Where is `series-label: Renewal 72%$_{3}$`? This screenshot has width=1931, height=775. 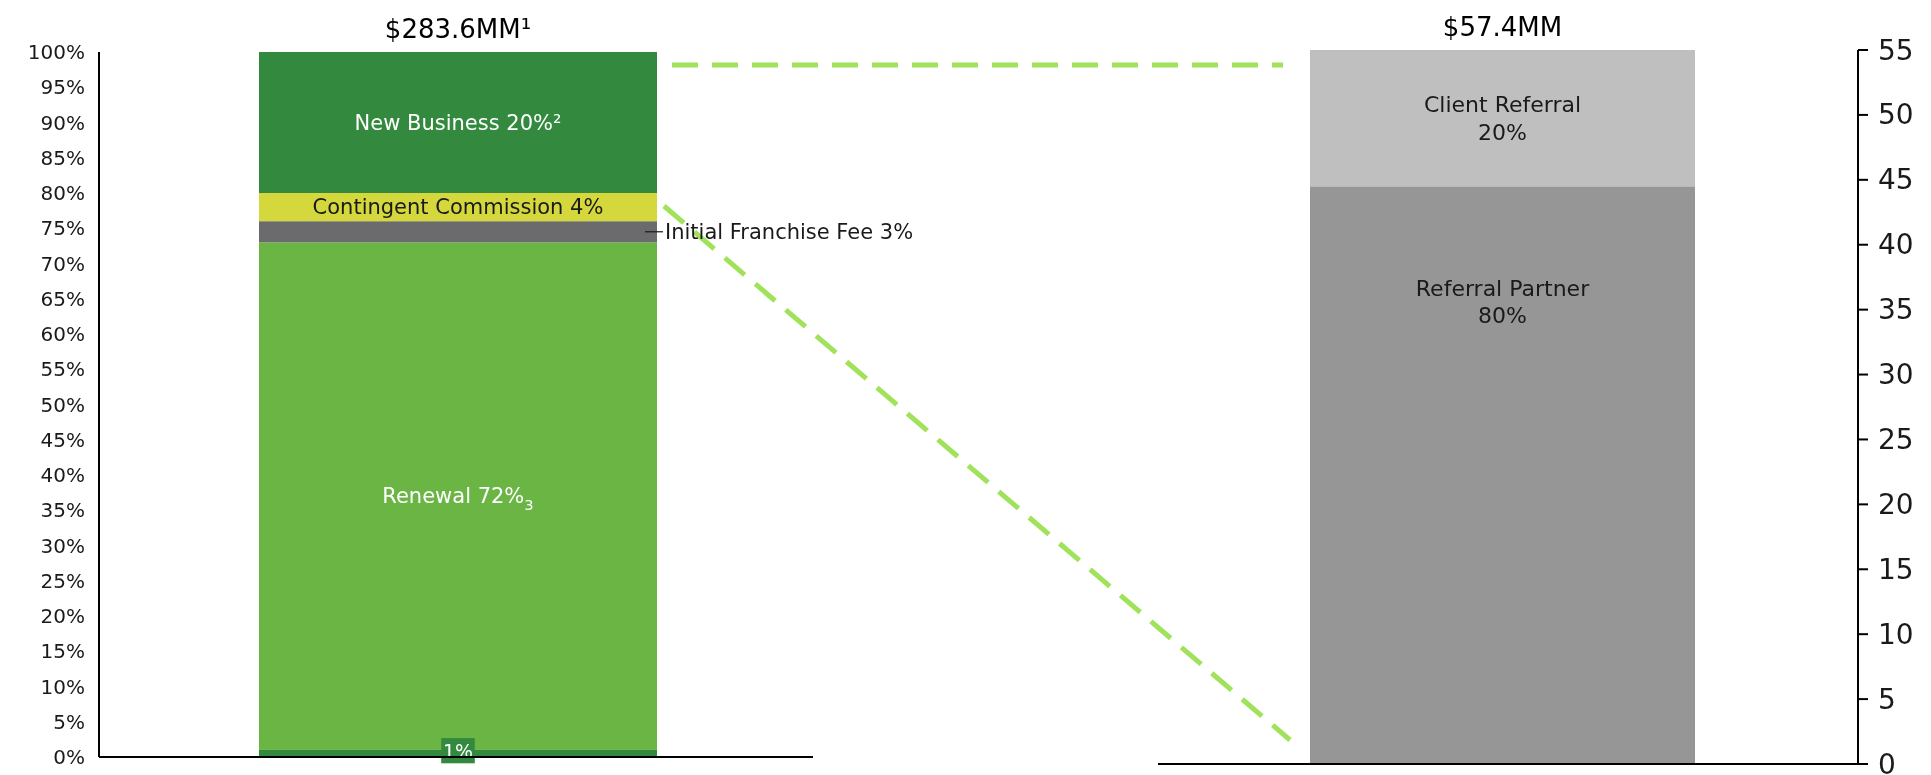 series-label: Renewal 72%$_{3}$ is located at coordinates (458, 499).